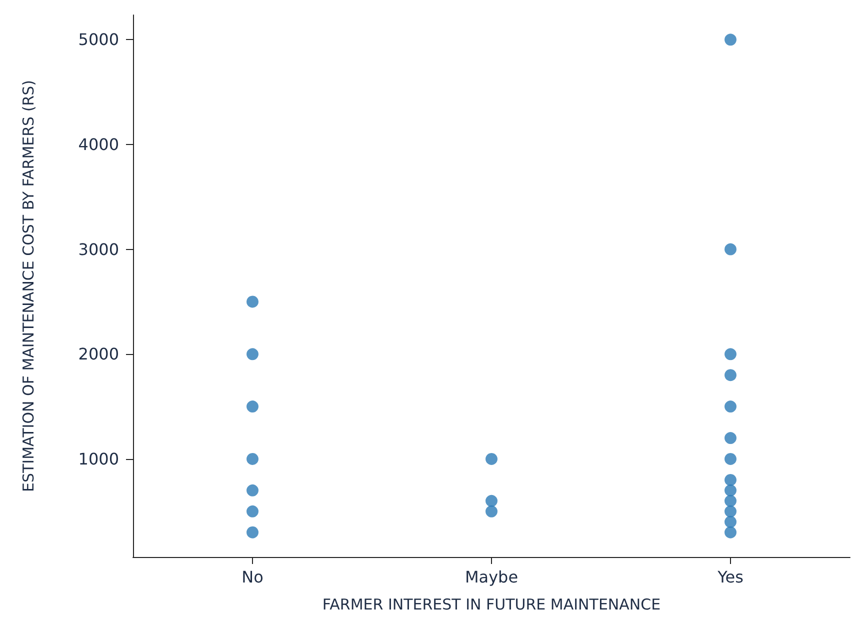 The image size is (863, 641). Describe the element at coordinates (29, 286) in the screenshot. I see `y-axis-title: ESTIMATION OF MAINTENANCE COST BY FARMERS (RS)` at that location.